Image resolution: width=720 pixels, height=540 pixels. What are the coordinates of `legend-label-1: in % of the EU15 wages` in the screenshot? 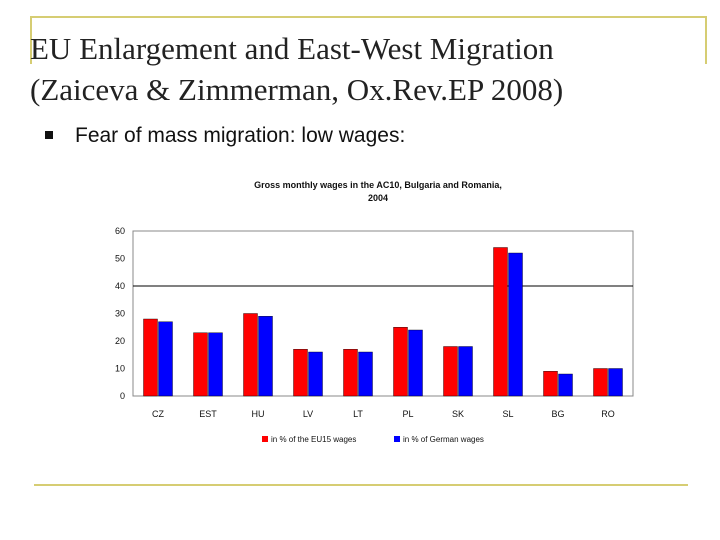 It's located at (313, 439).